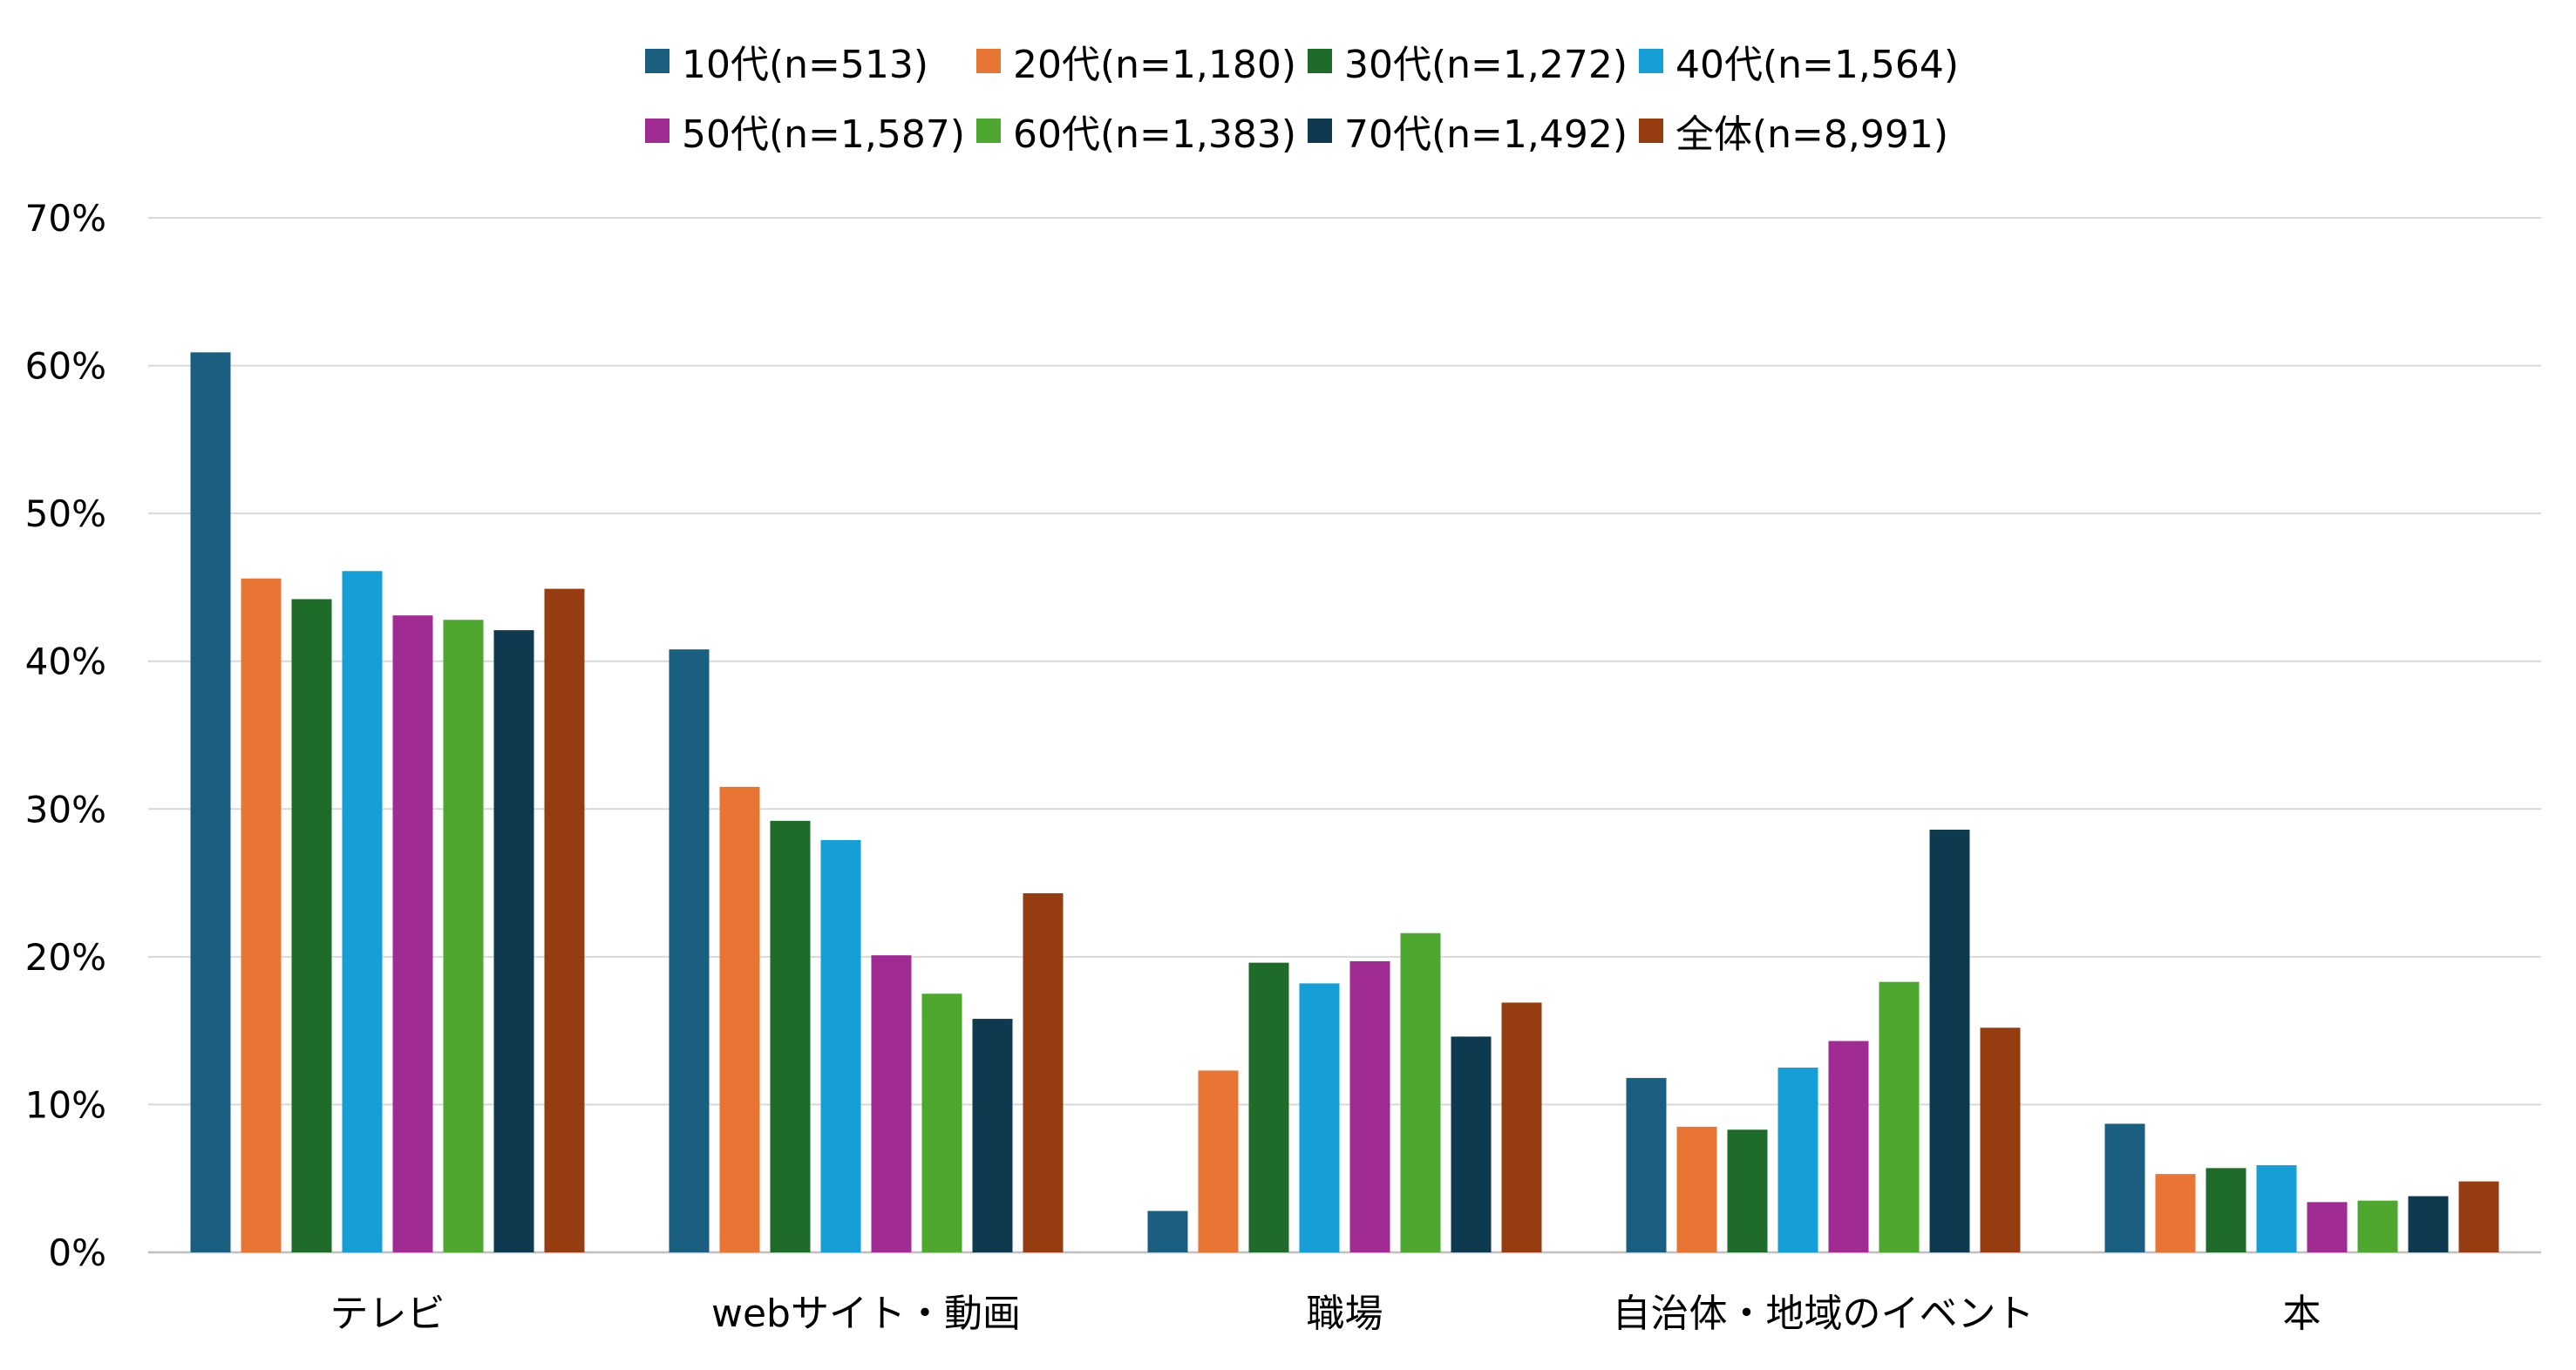  I want to click on legend-item: 60代(n=1,383), so click(1142, 131).